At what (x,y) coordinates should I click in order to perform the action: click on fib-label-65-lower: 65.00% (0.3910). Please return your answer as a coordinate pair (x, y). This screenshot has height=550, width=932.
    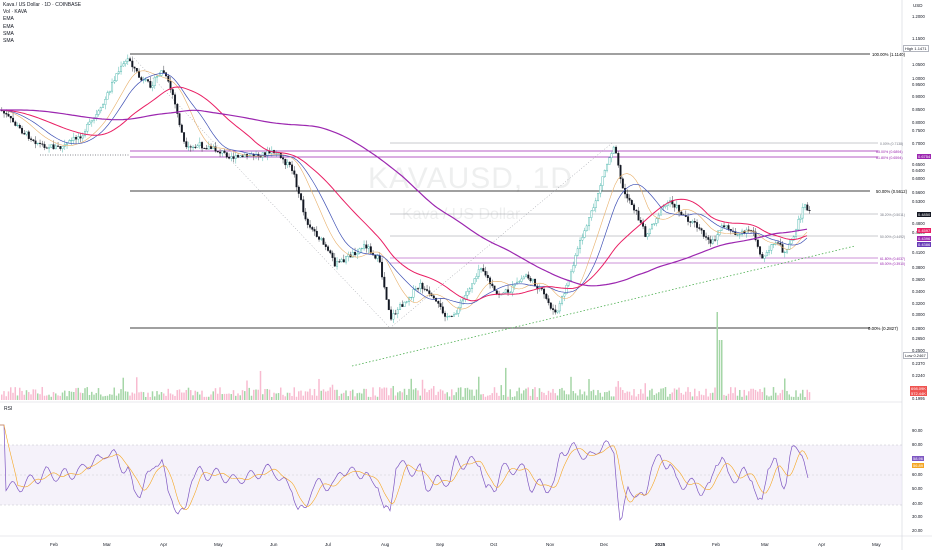
    Looking at the image, I should click on (892, 264).